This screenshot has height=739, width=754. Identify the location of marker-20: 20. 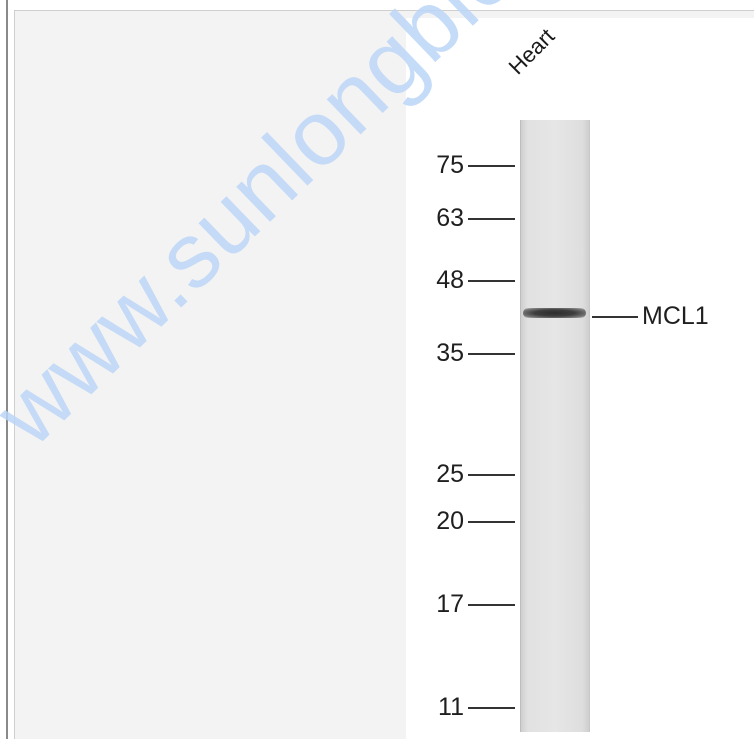
(467, 521).